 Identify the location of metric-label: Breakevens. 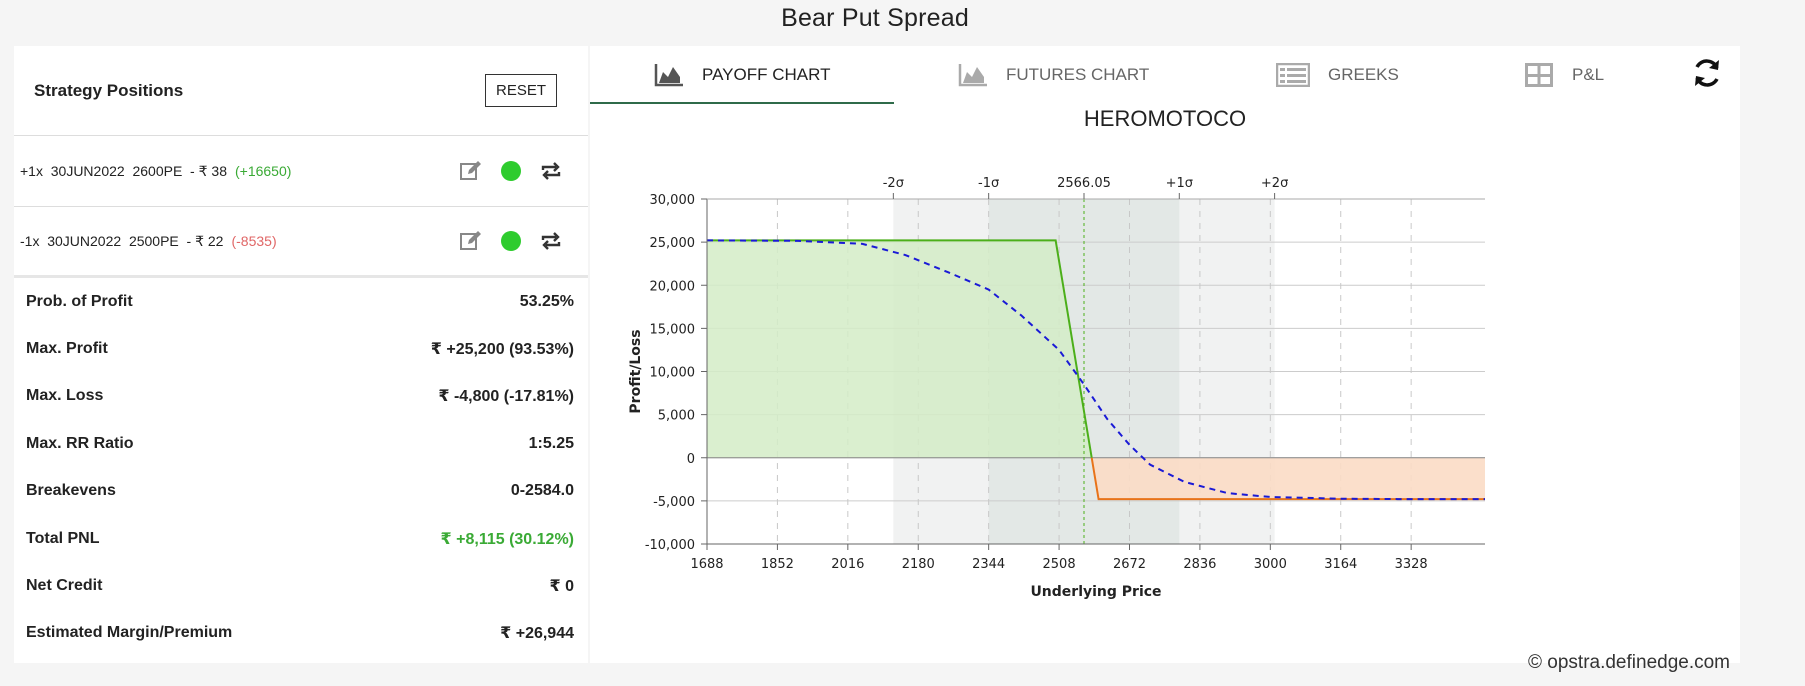
(71, 491).